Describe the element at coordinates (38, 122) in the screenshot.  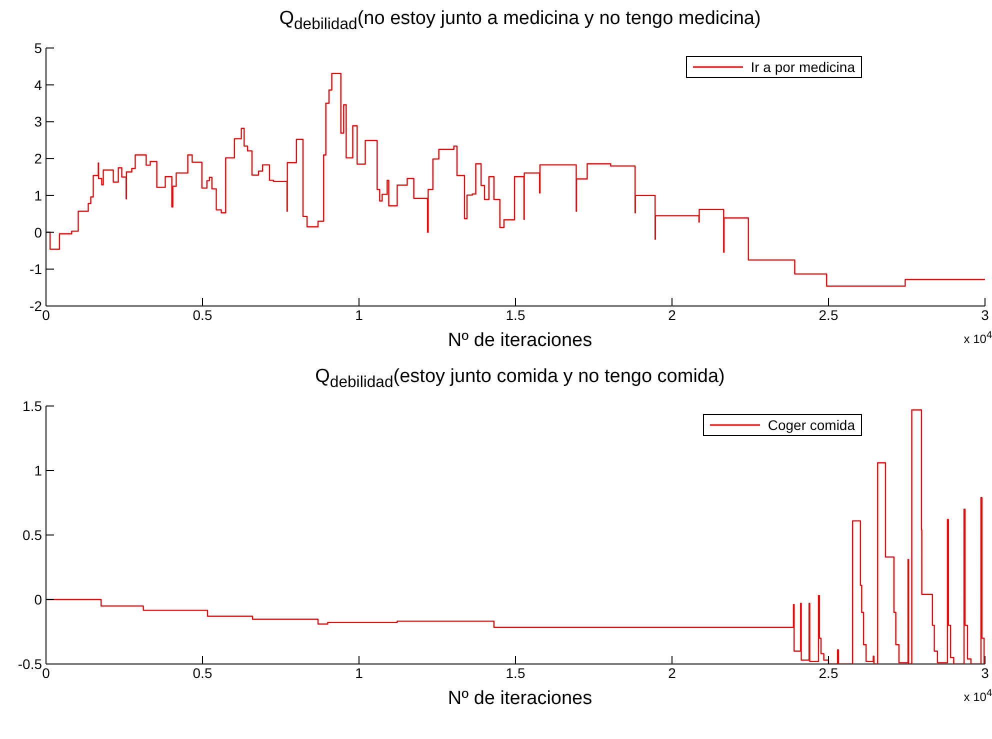
I see `y-tick-label: 3` at that location.